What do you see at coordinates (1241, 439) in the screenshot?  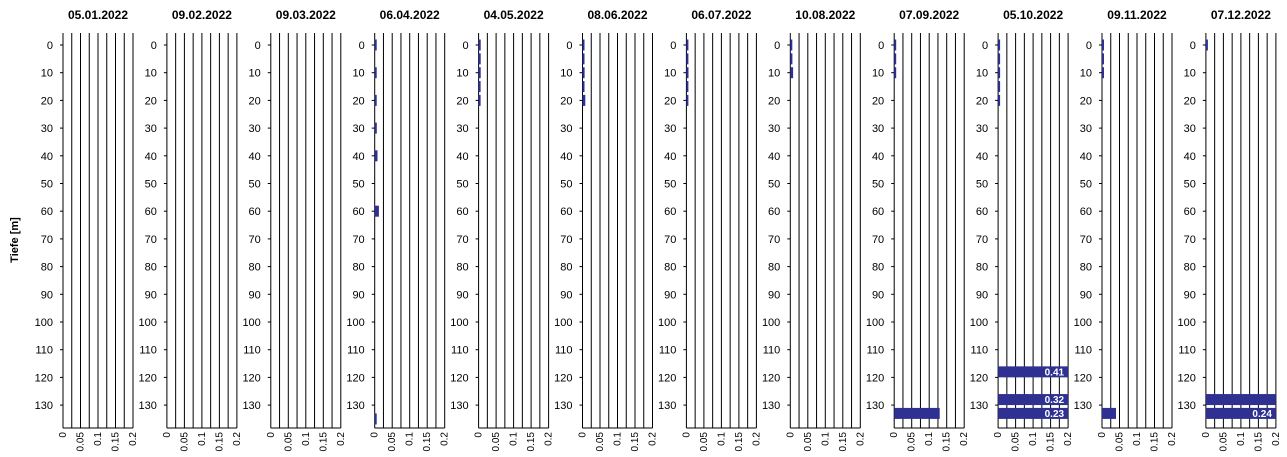 I see `x-tick-label: 0.1` at bounding box center [1241, 439].